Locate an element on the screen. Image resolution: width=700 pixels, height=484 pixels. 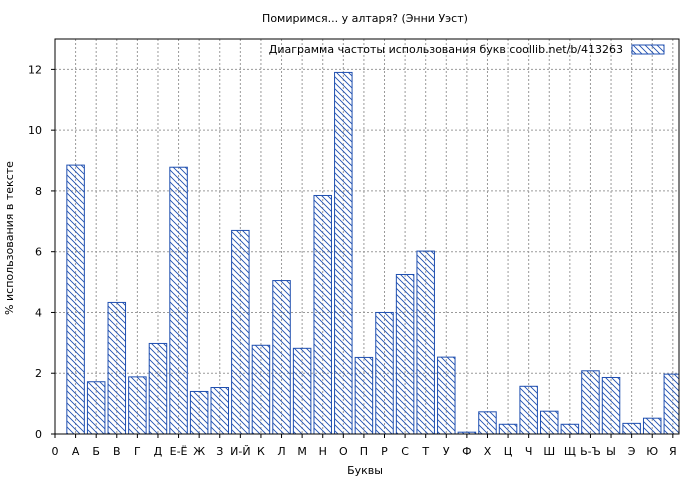
x-tick-label: Б is located at coordinates (96, 451).